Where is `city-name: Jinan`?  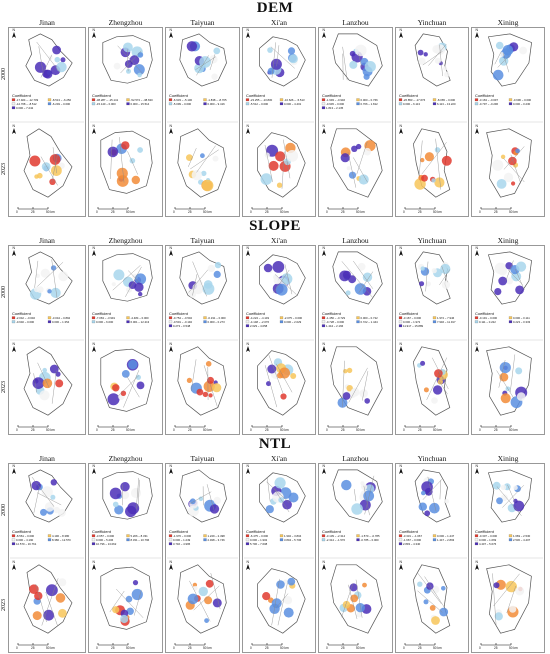 city-name: Jinan is located at coordinates (47, 458).